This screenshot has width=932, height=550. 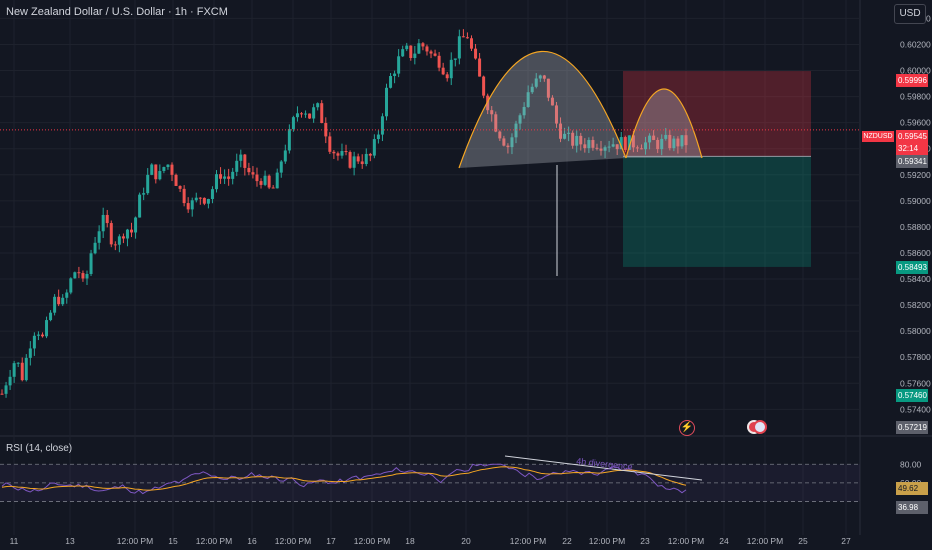 What do you see at coordinates (915, 357) in the screenshot?
I see `price-tick: 0.57800` at bounding box center [915, 357].